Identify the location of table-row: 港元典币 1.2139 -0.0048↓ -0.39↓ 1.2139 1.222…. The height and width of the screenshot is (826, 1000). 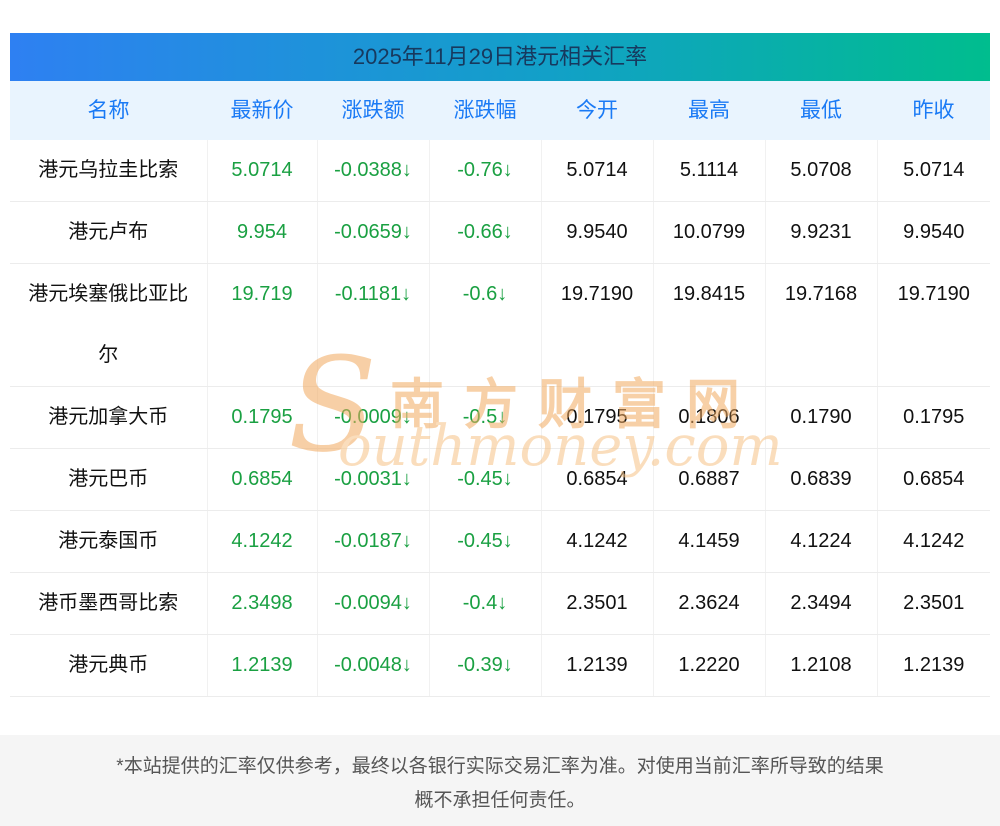
(500, 665).